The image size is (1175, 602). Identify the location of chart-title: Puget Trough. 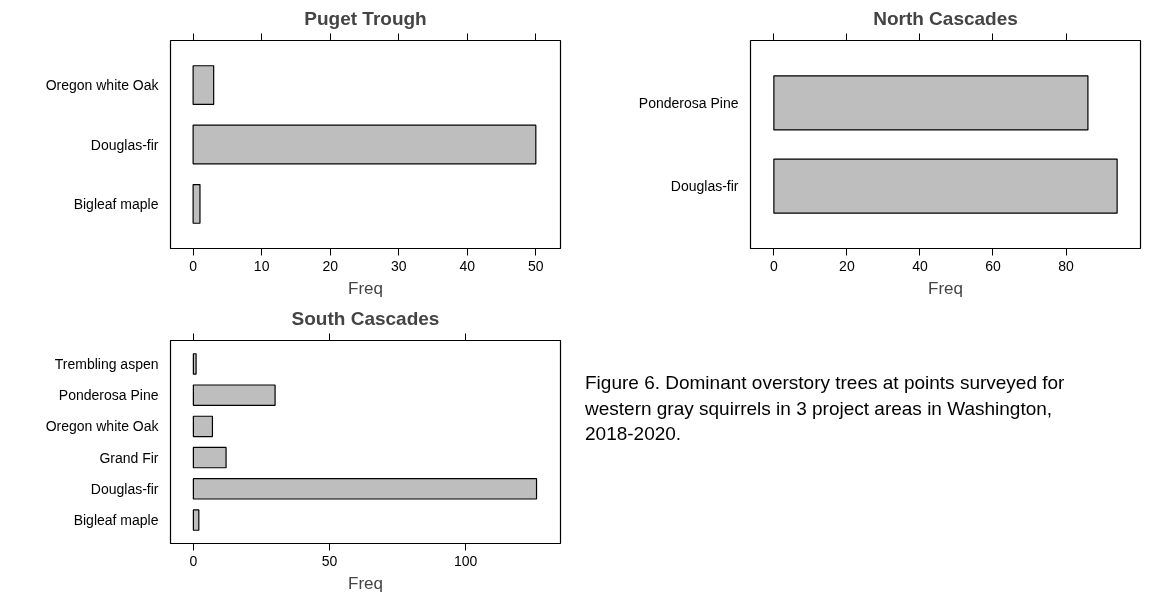
(365, 18).